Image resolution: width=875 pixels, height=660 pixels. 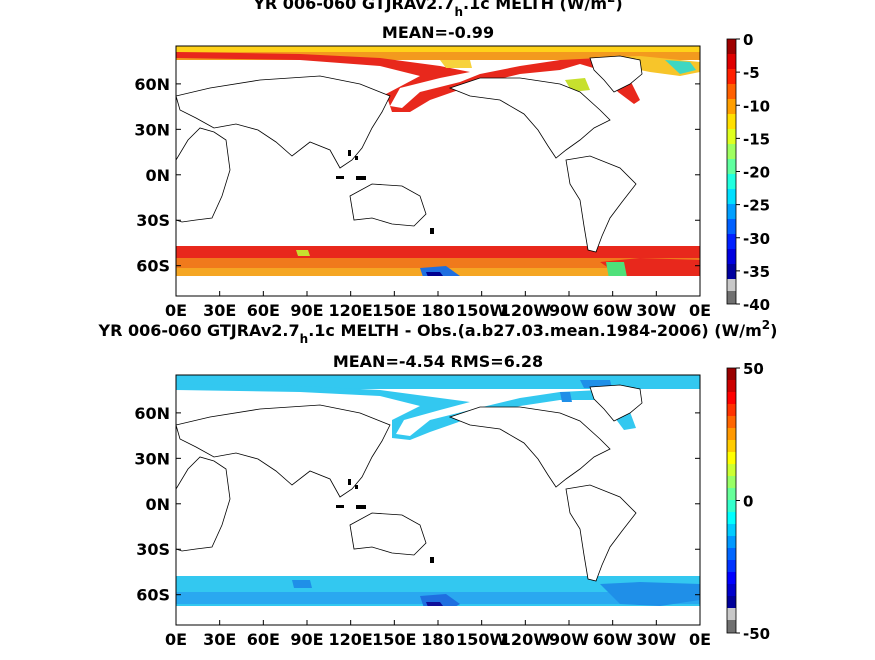 What do you see at coordinates (157, 504) in the screenshot?
I see `y-tick-label: 0N` at bounding box center [157, 504].